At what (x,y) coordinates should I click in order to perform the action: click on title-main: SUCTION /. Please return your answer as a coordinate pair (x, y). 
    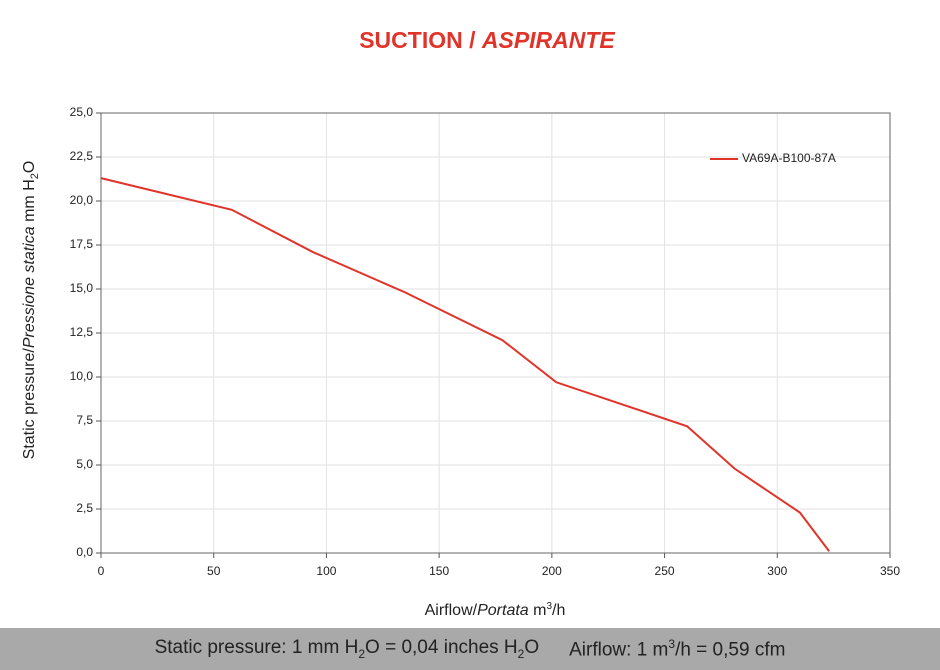
    Looking at the image, I should click on (417, 40).